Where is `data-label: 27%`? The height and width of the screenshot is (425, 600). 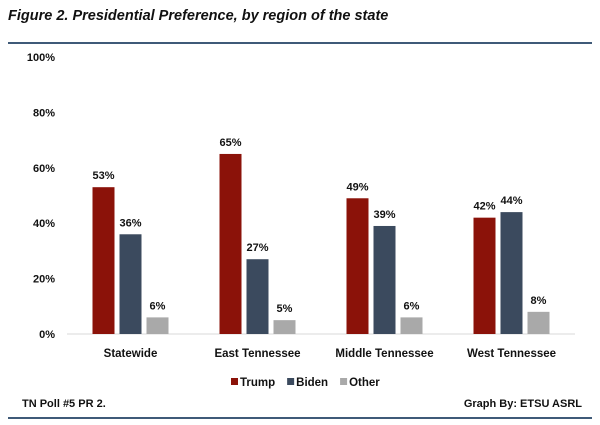
data-label: 27% is located at coordinates (257, 248).